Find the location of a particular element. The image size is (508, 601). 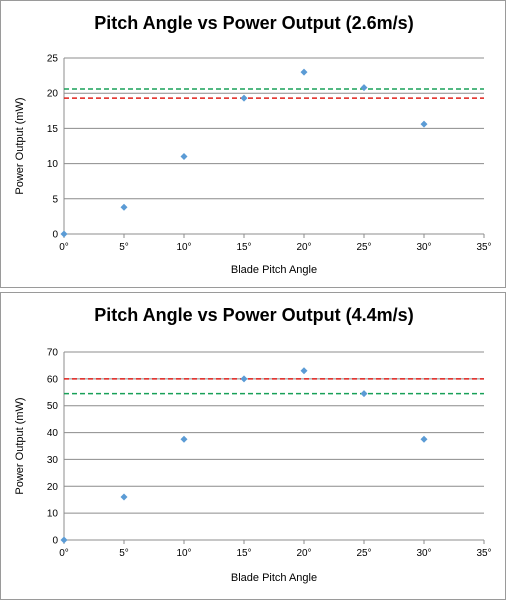

y-tick-label: 5 is located at coordinates (55, 199).